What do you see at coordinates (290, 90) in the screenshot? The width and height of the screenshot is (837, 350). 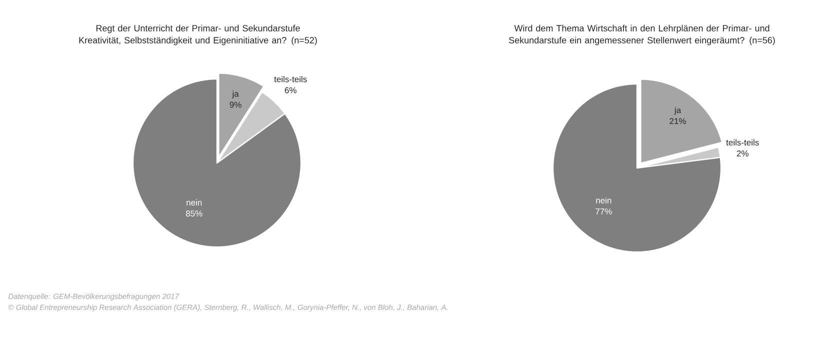 I see `data-label: 6%` at bounding box center [290, 90].